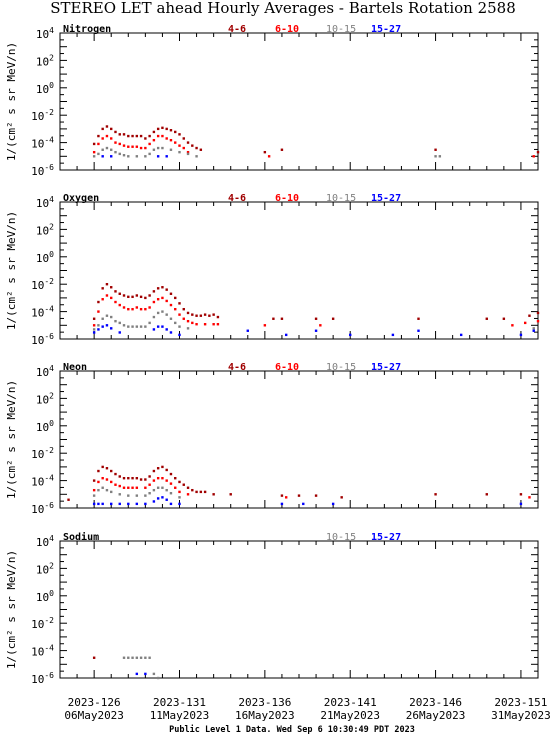  I want to click on x-tick-label-date: 21May2023, so click(350, 715).